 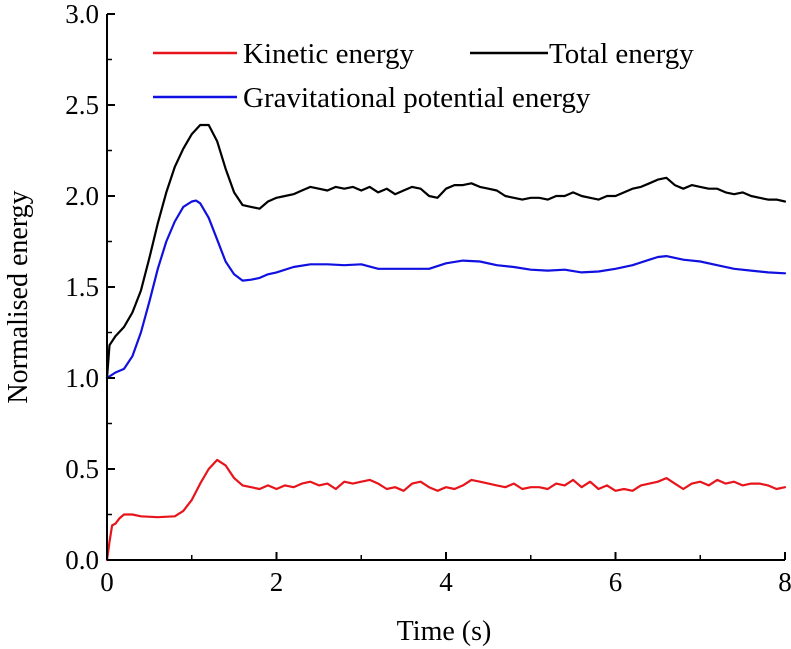 I want to click on x-axis-title: Time (s), so click(x=444, y=631).